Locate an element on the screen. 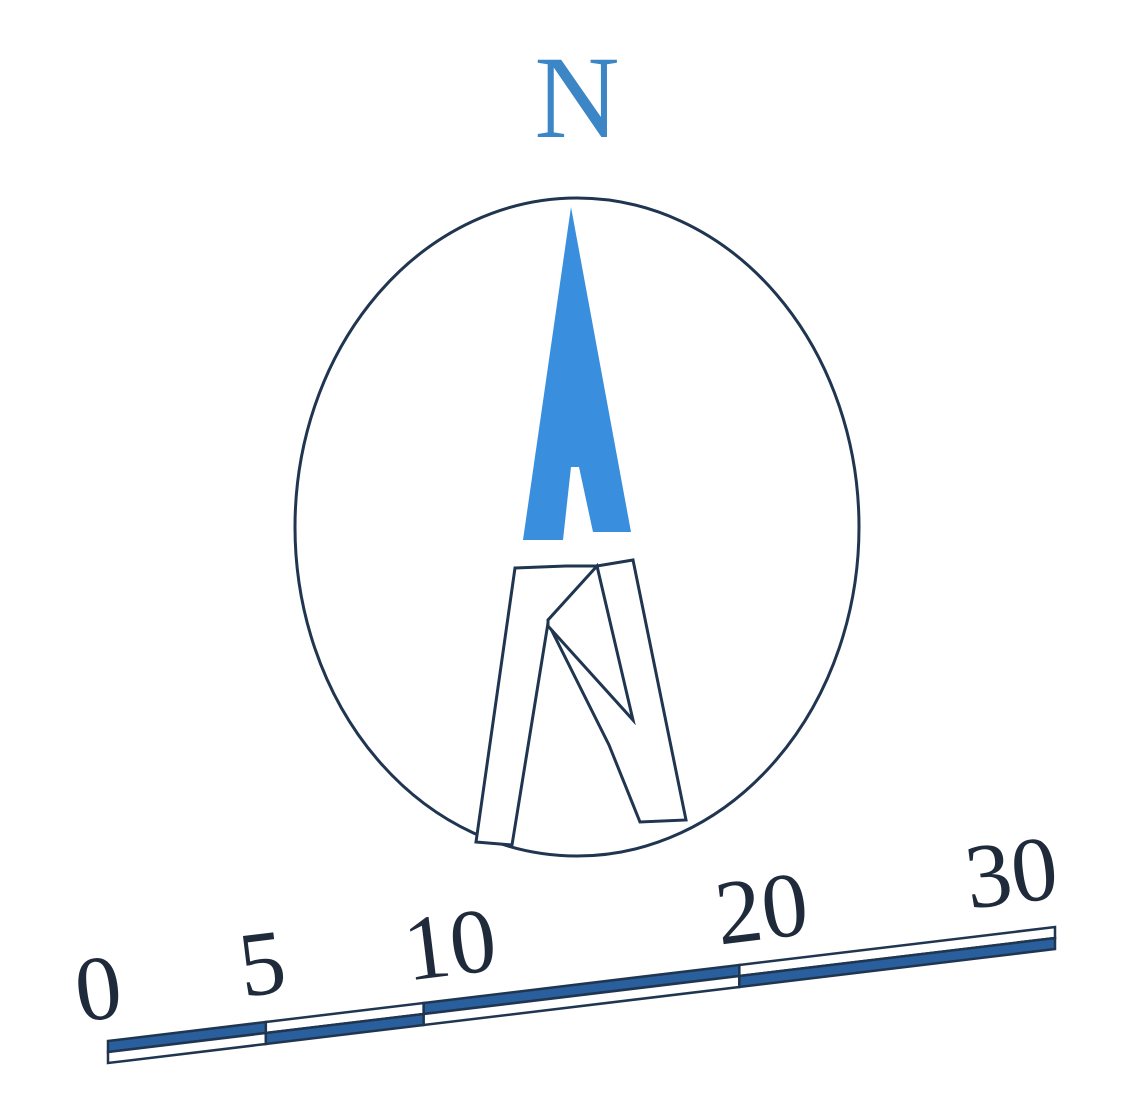 The image size is (1123, 1096). scale-label-5: 5 is located at coordinates (262, 963).